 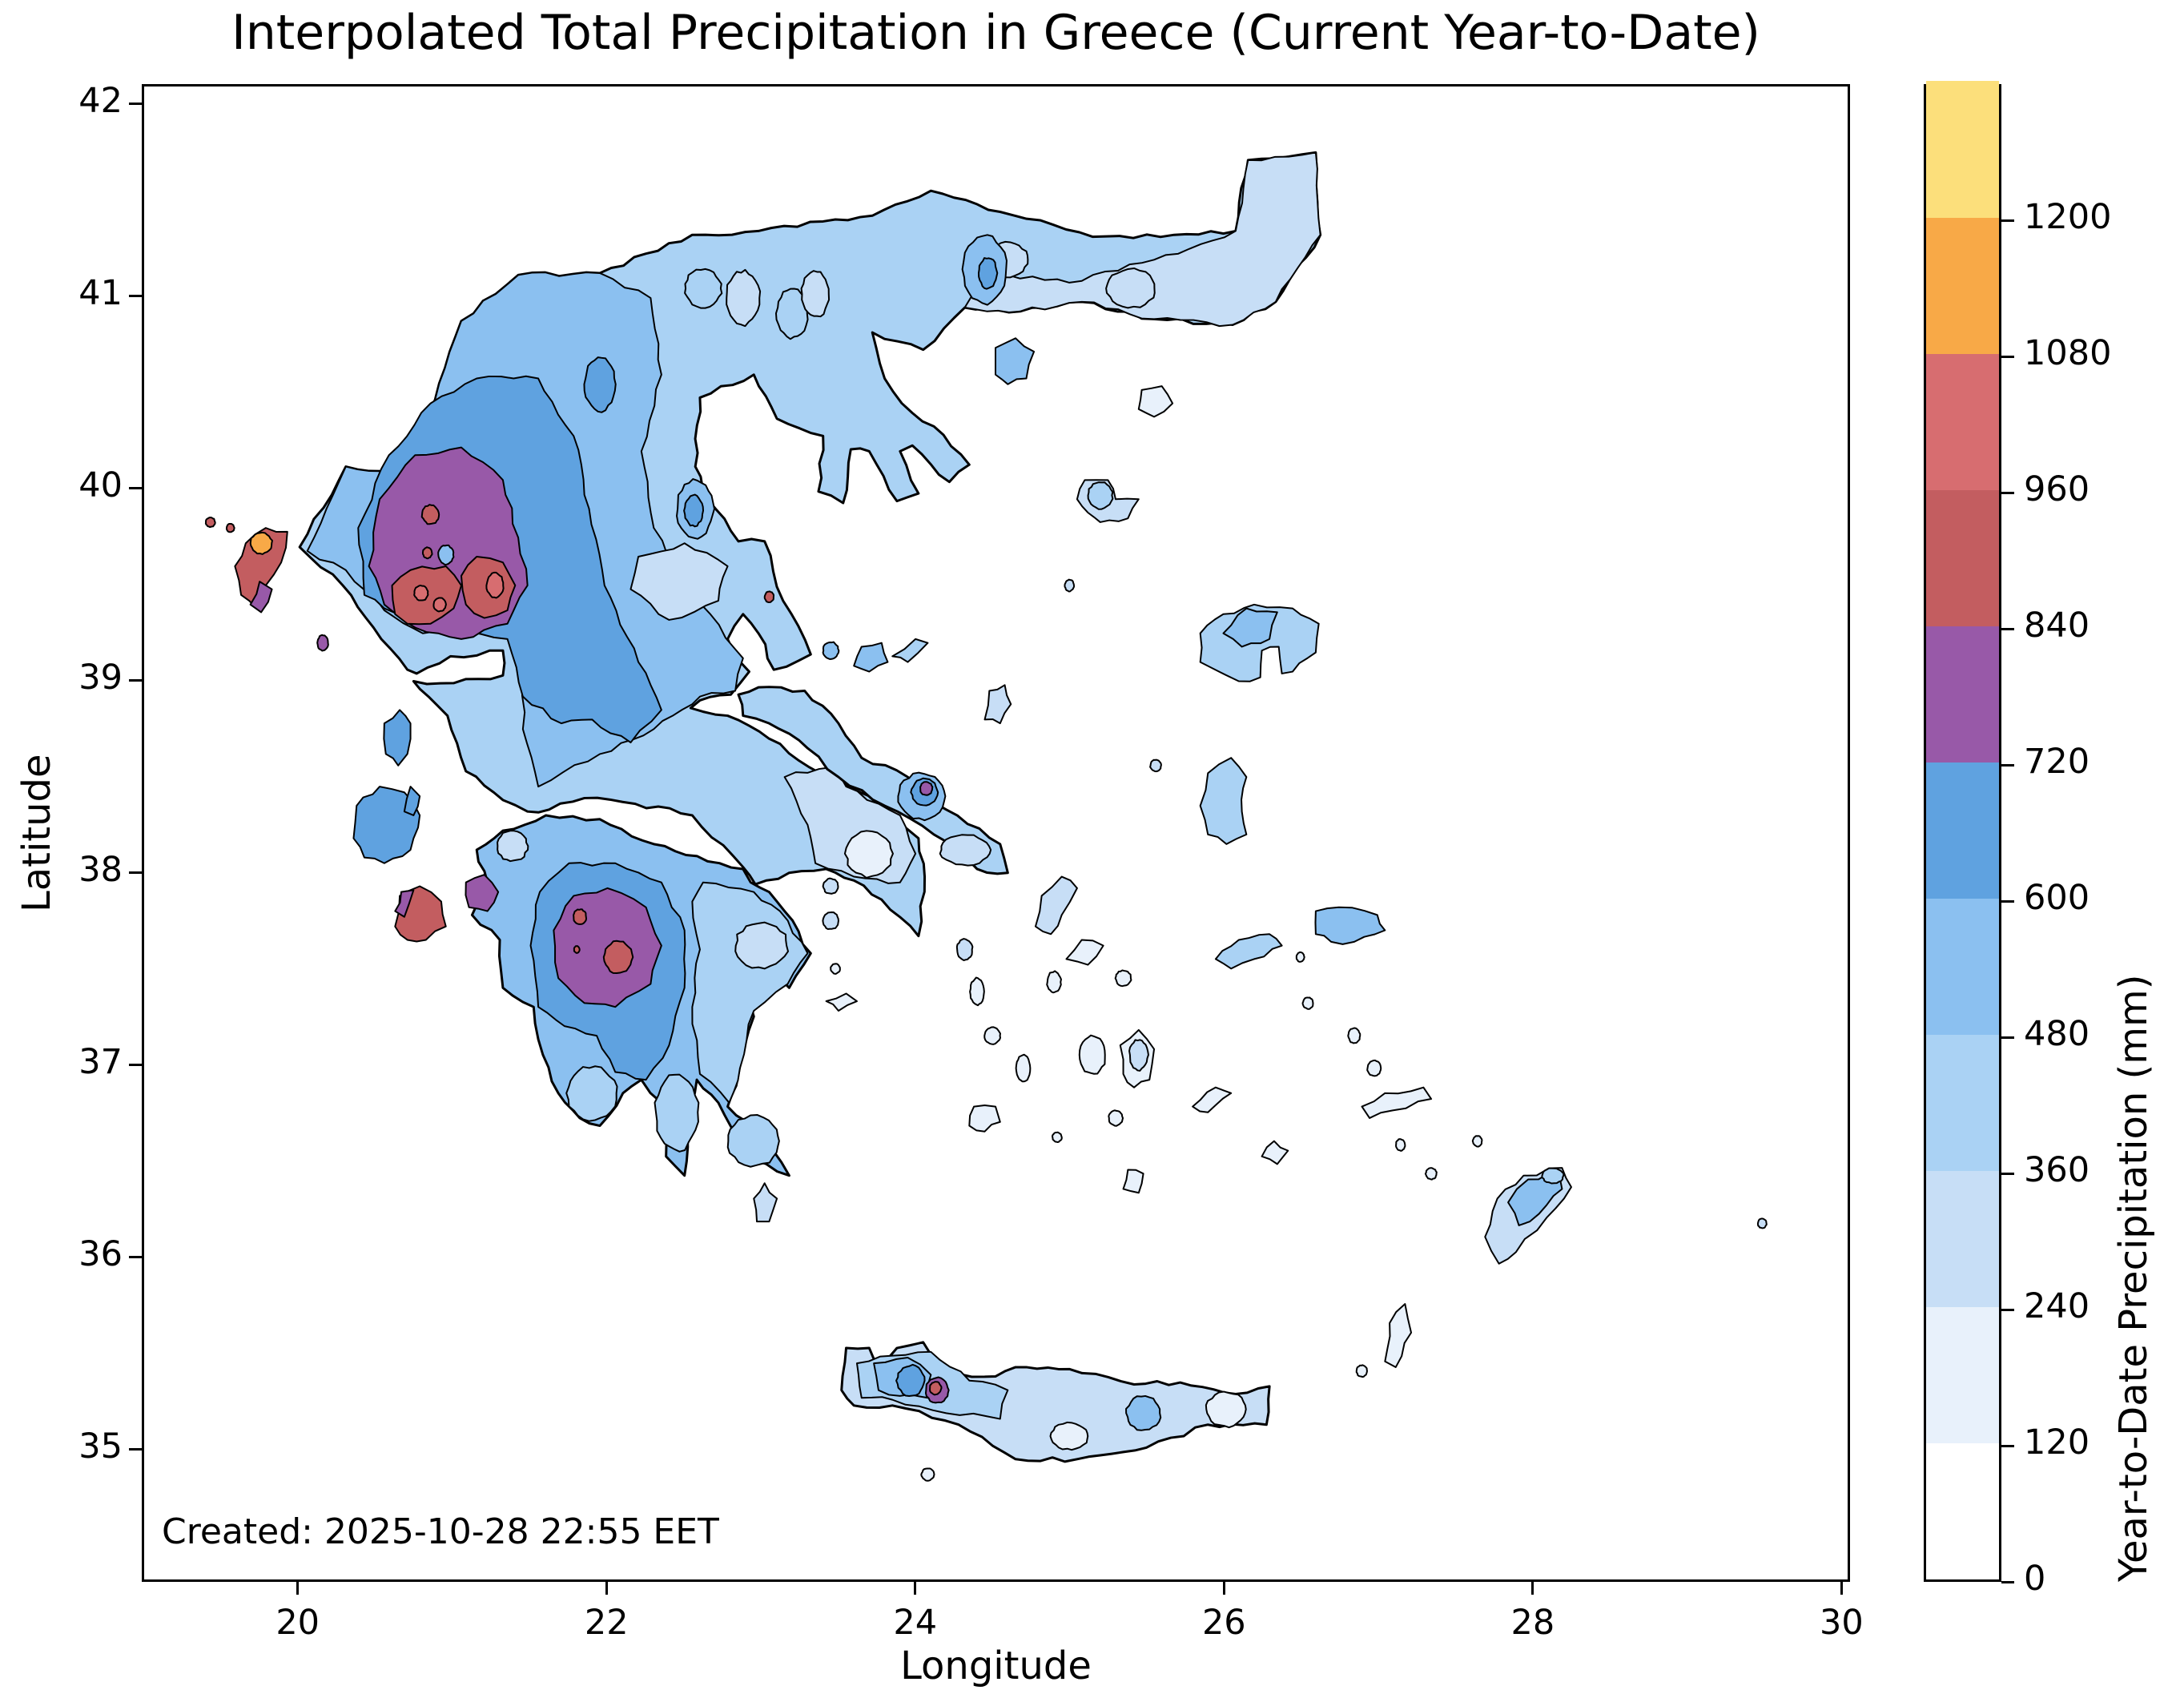 What do you see at coordinates (100, 100) in the screenshot?
I see `y-tick-label: 42` at bounding box center [100, 100].